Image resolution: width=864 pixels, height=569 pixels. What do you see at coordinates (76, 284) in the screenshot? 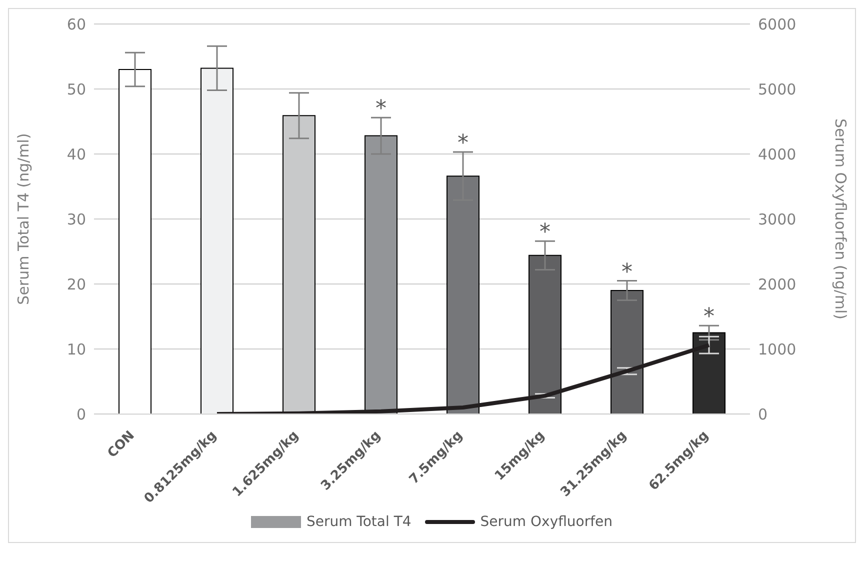
I see `y-tick-label: 20` at bounding box center [76, 284].